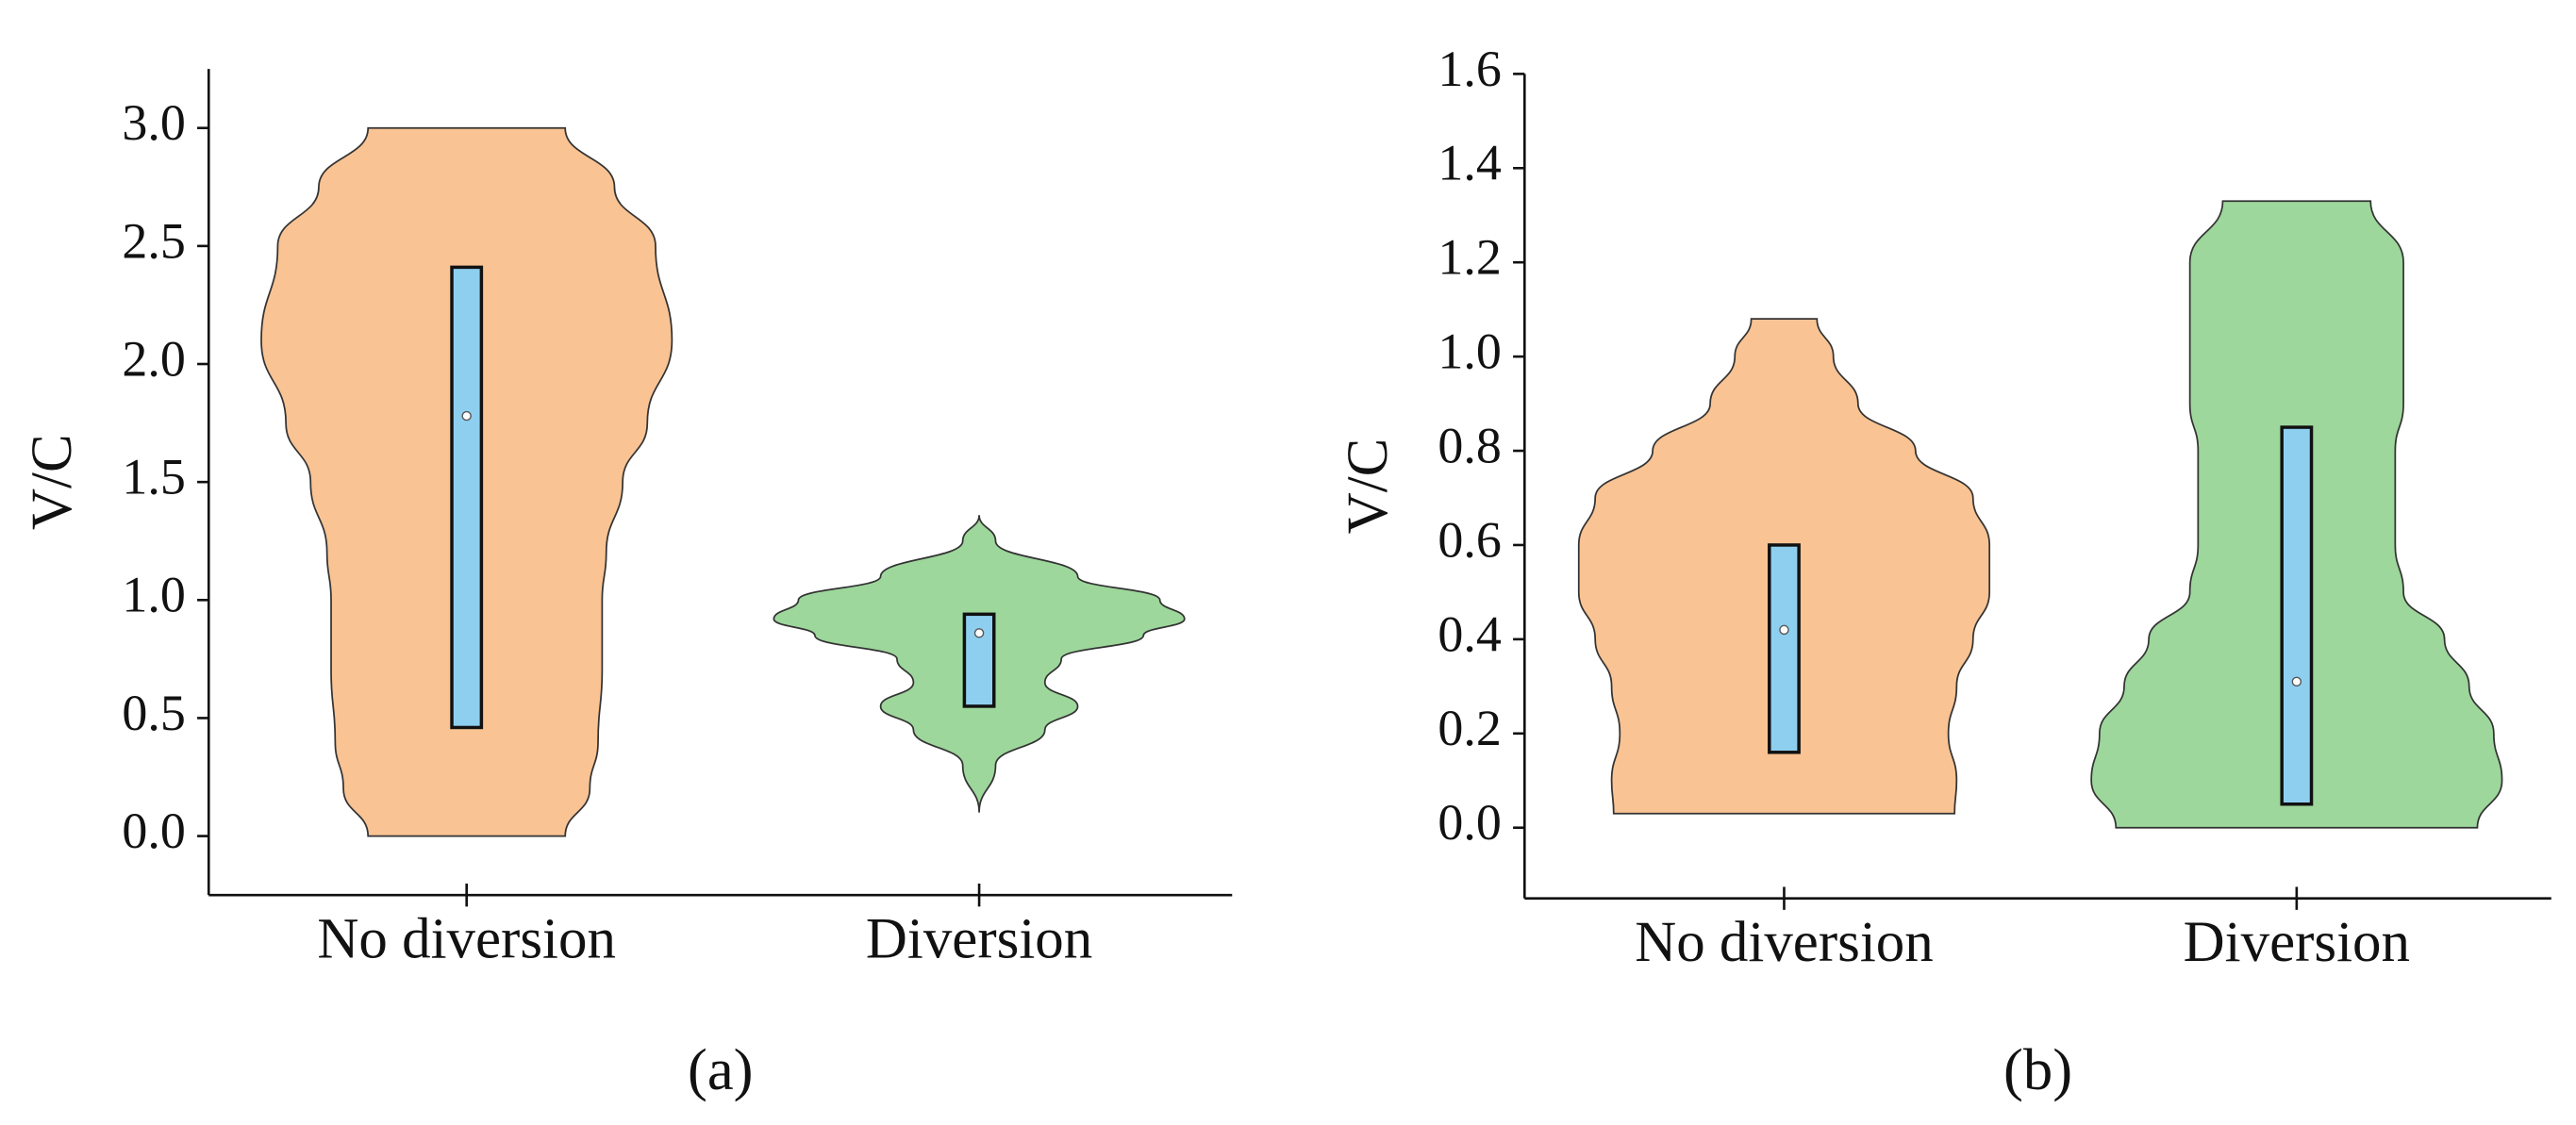 The height and width of the screenshot is (1125, 2576). Describe the element at coordinates (153, 241) in the screenshot. I see `y-tick-label: 2.5` at that location.